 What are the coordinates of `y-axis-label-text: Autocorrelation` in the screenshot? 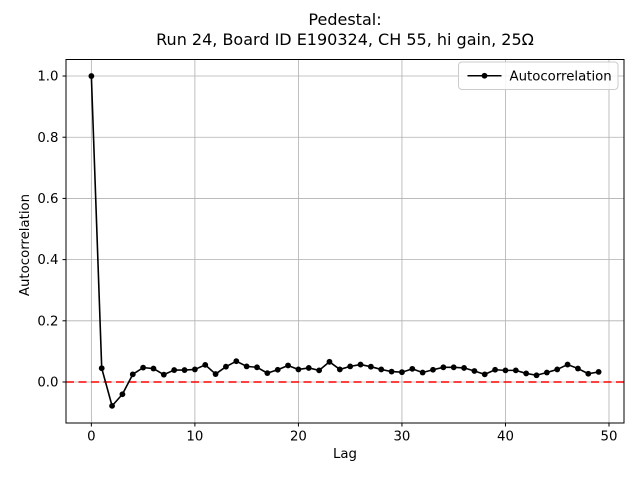 It's located at (25, 245).